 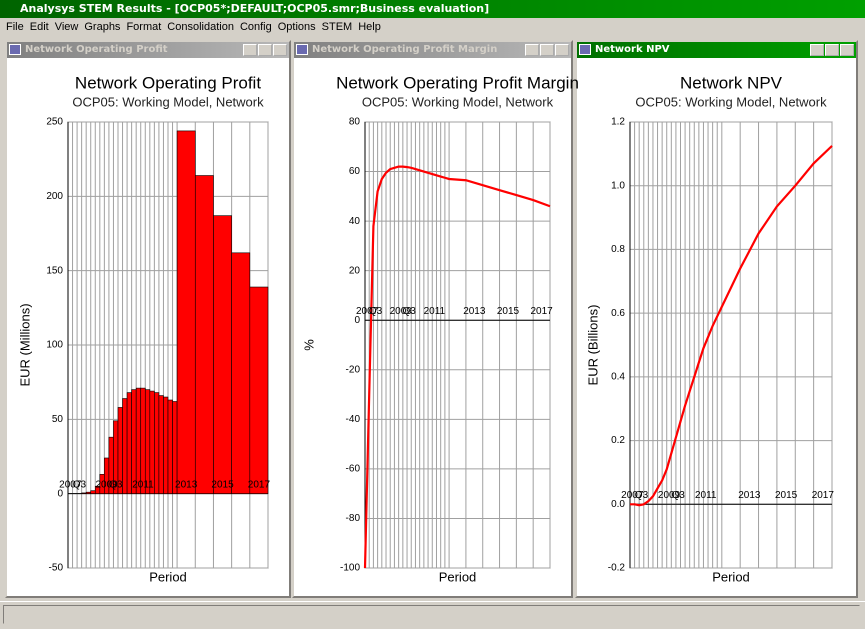 I want to click on line, so click(x=731, y=326).